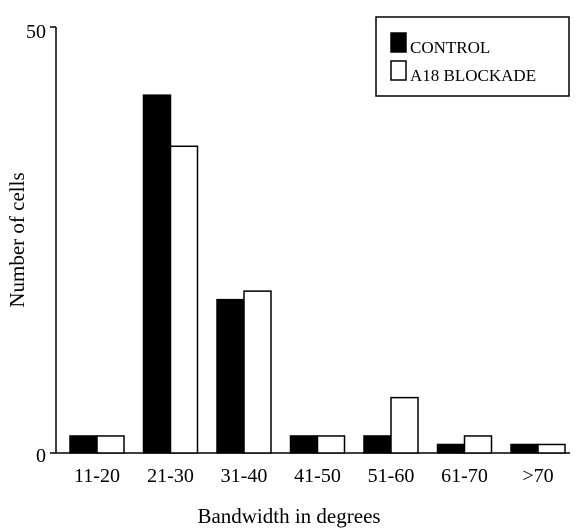  I want to click on y-axis-title: Number of cells, so click(17, 239).